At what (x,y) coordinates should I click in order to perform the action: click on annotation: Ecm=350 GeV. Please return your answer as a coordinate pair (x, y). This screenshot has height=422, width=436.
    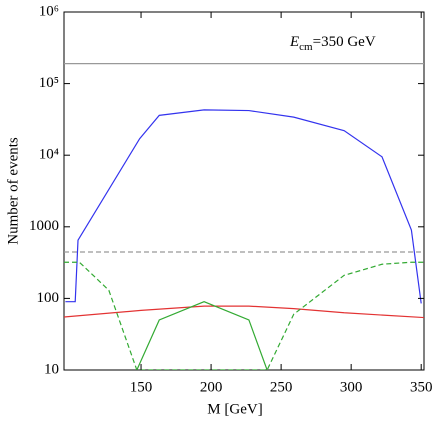
    Looking at the image, I should click on (332, 43).